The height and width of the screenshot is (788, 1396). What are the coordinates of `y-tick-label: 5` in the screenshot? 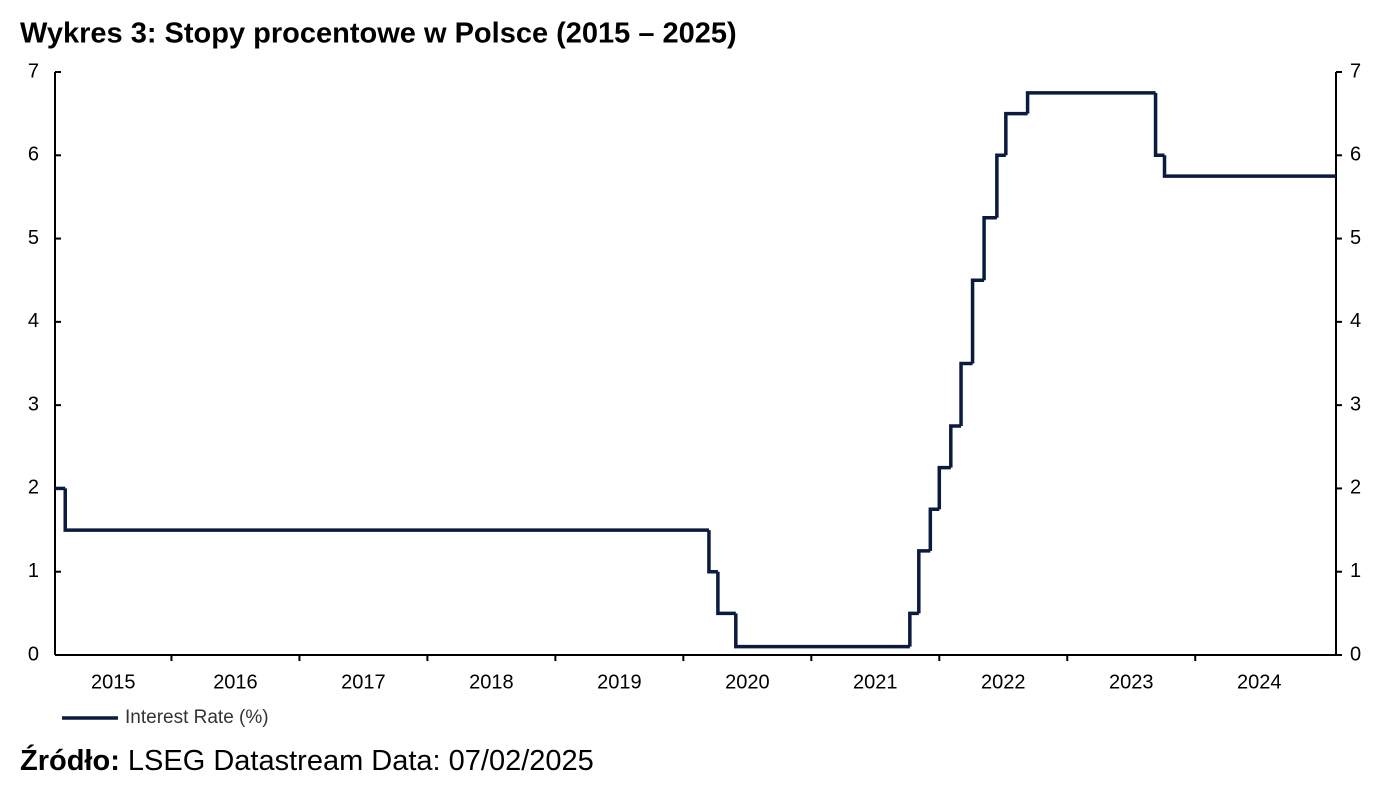 It's located at (33, 238).